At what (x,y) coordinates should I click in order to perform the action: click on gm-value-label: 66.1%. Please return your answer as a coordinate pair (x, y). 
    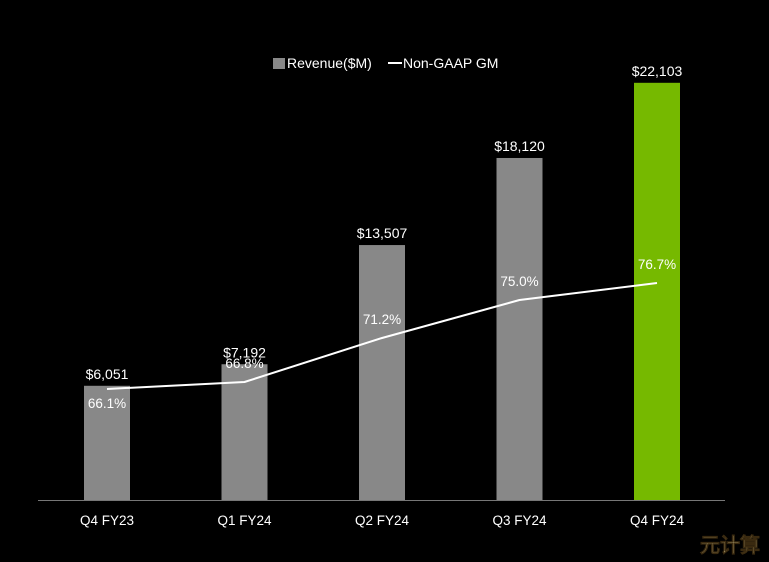
    Looking at the image, I should click on (107, 403).